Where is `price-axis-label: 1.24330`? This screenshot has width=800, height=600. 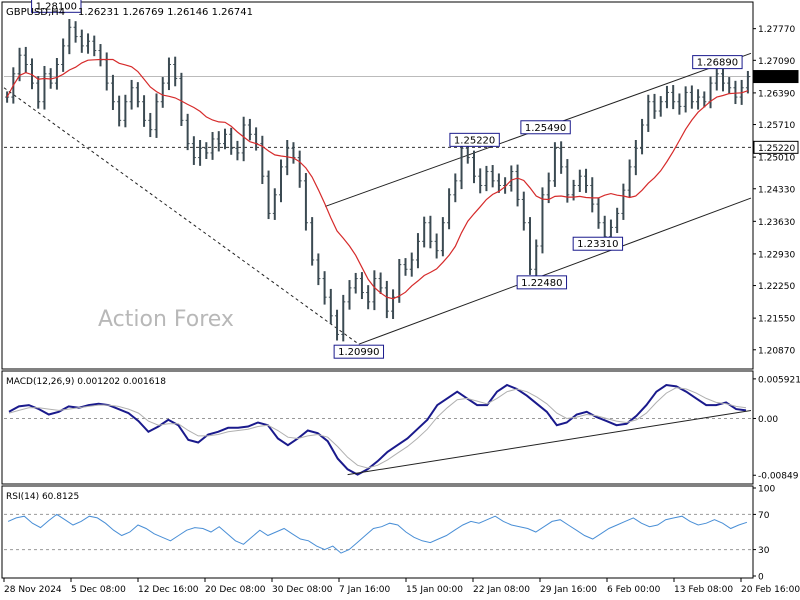
price-axis-label: 1.24330 is located at coordinates (776, 190).